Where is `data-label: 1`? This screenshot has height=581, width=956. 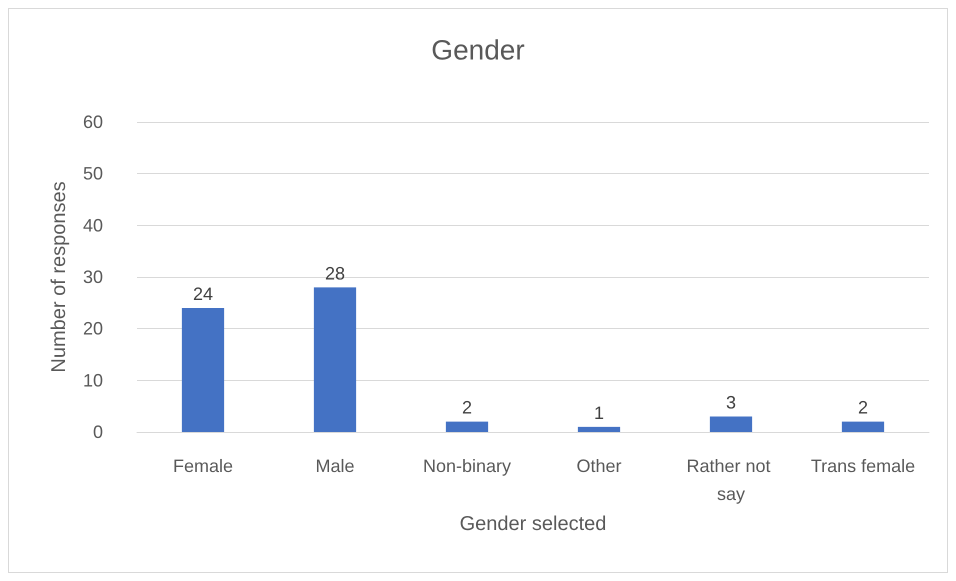
data-label: 1 is located at coordinates (599, 412).